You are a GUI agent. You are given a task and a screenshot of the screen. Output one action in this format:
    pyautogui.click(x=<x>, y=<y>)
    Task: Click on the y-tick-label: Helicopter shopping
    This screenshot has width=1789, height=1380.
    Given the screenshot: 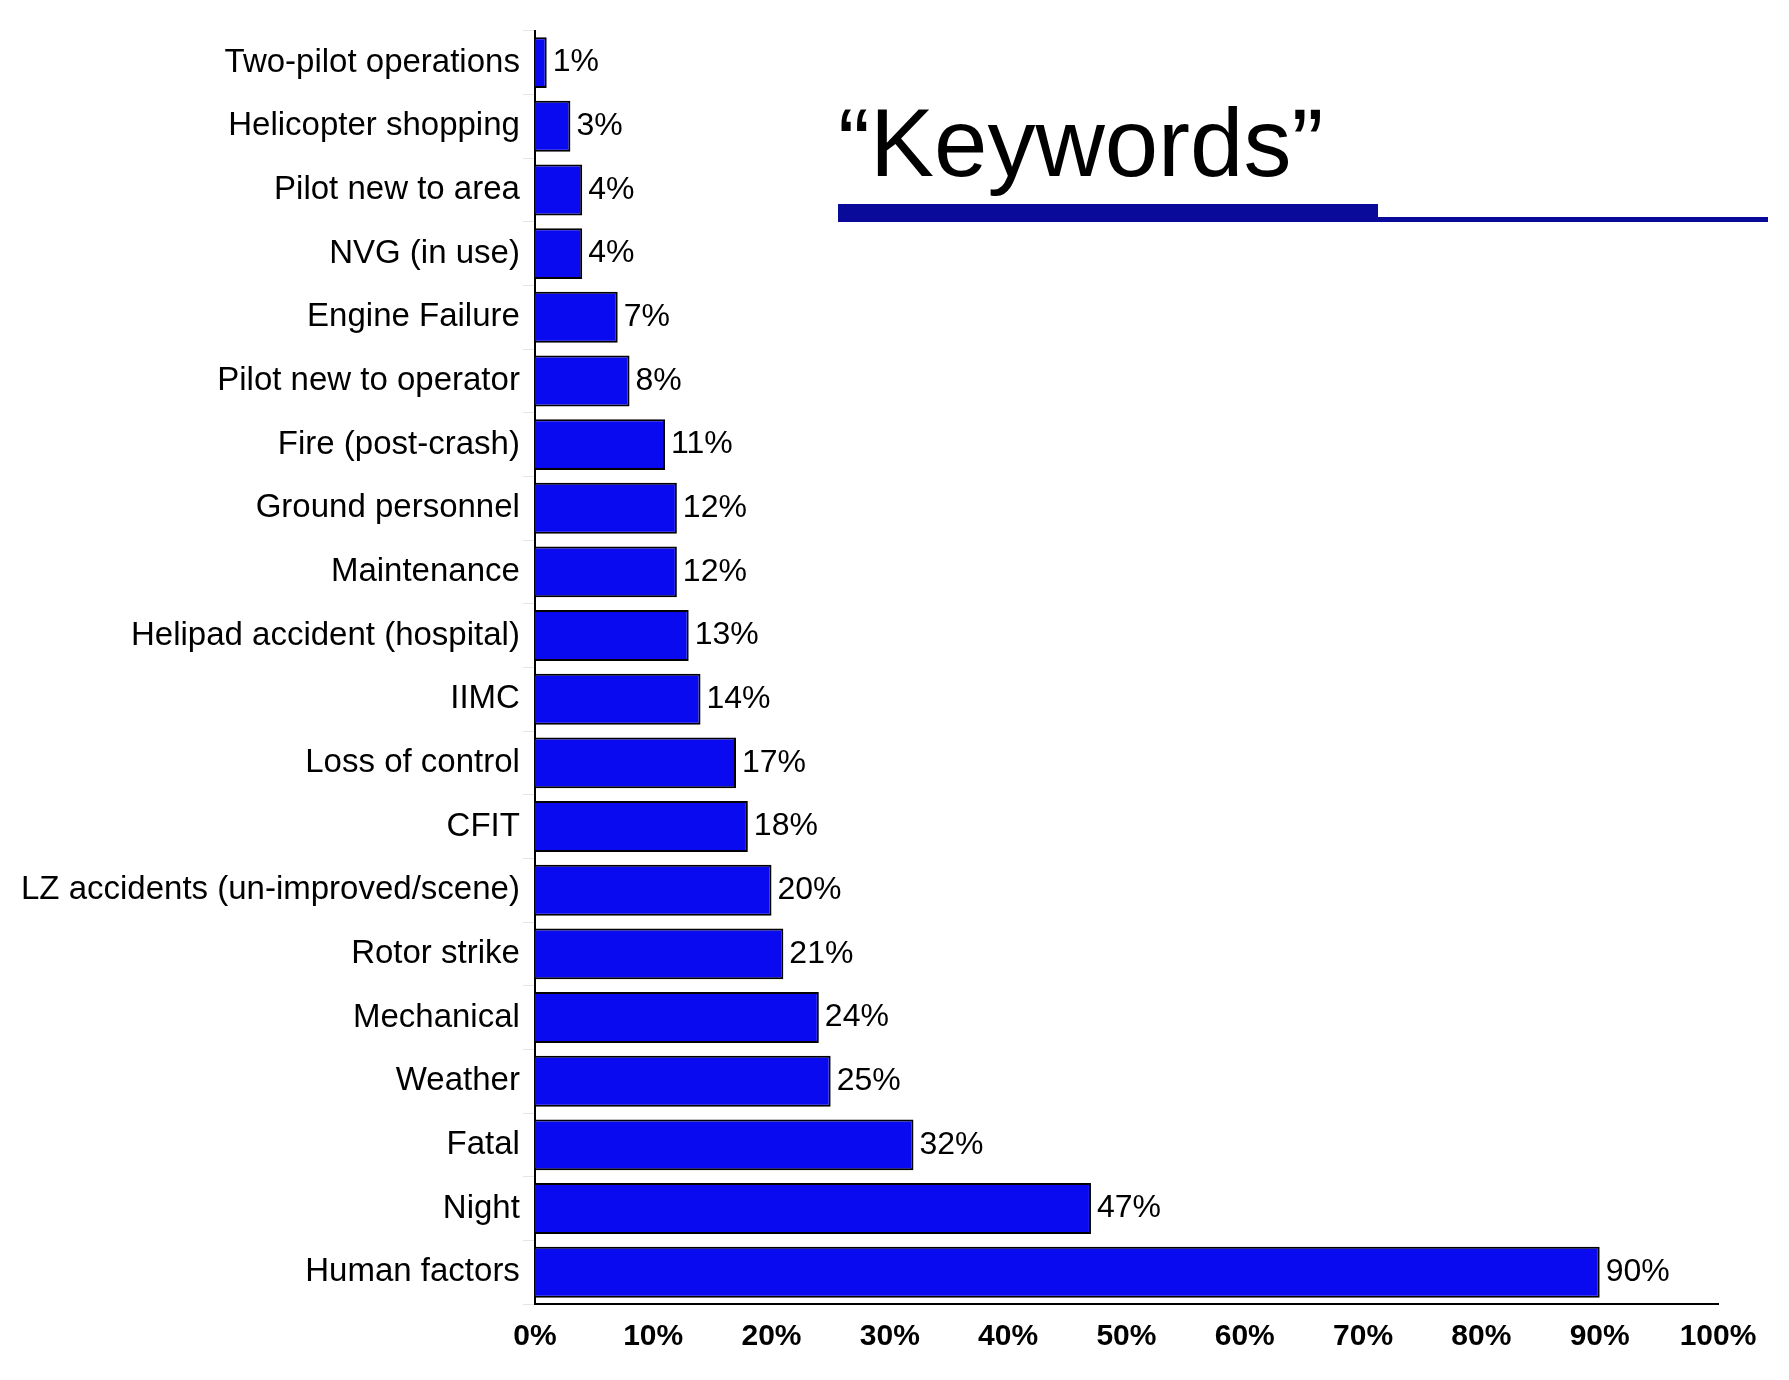 What is the action you would take?
    pyautogui.click(x=374, y=124)
    